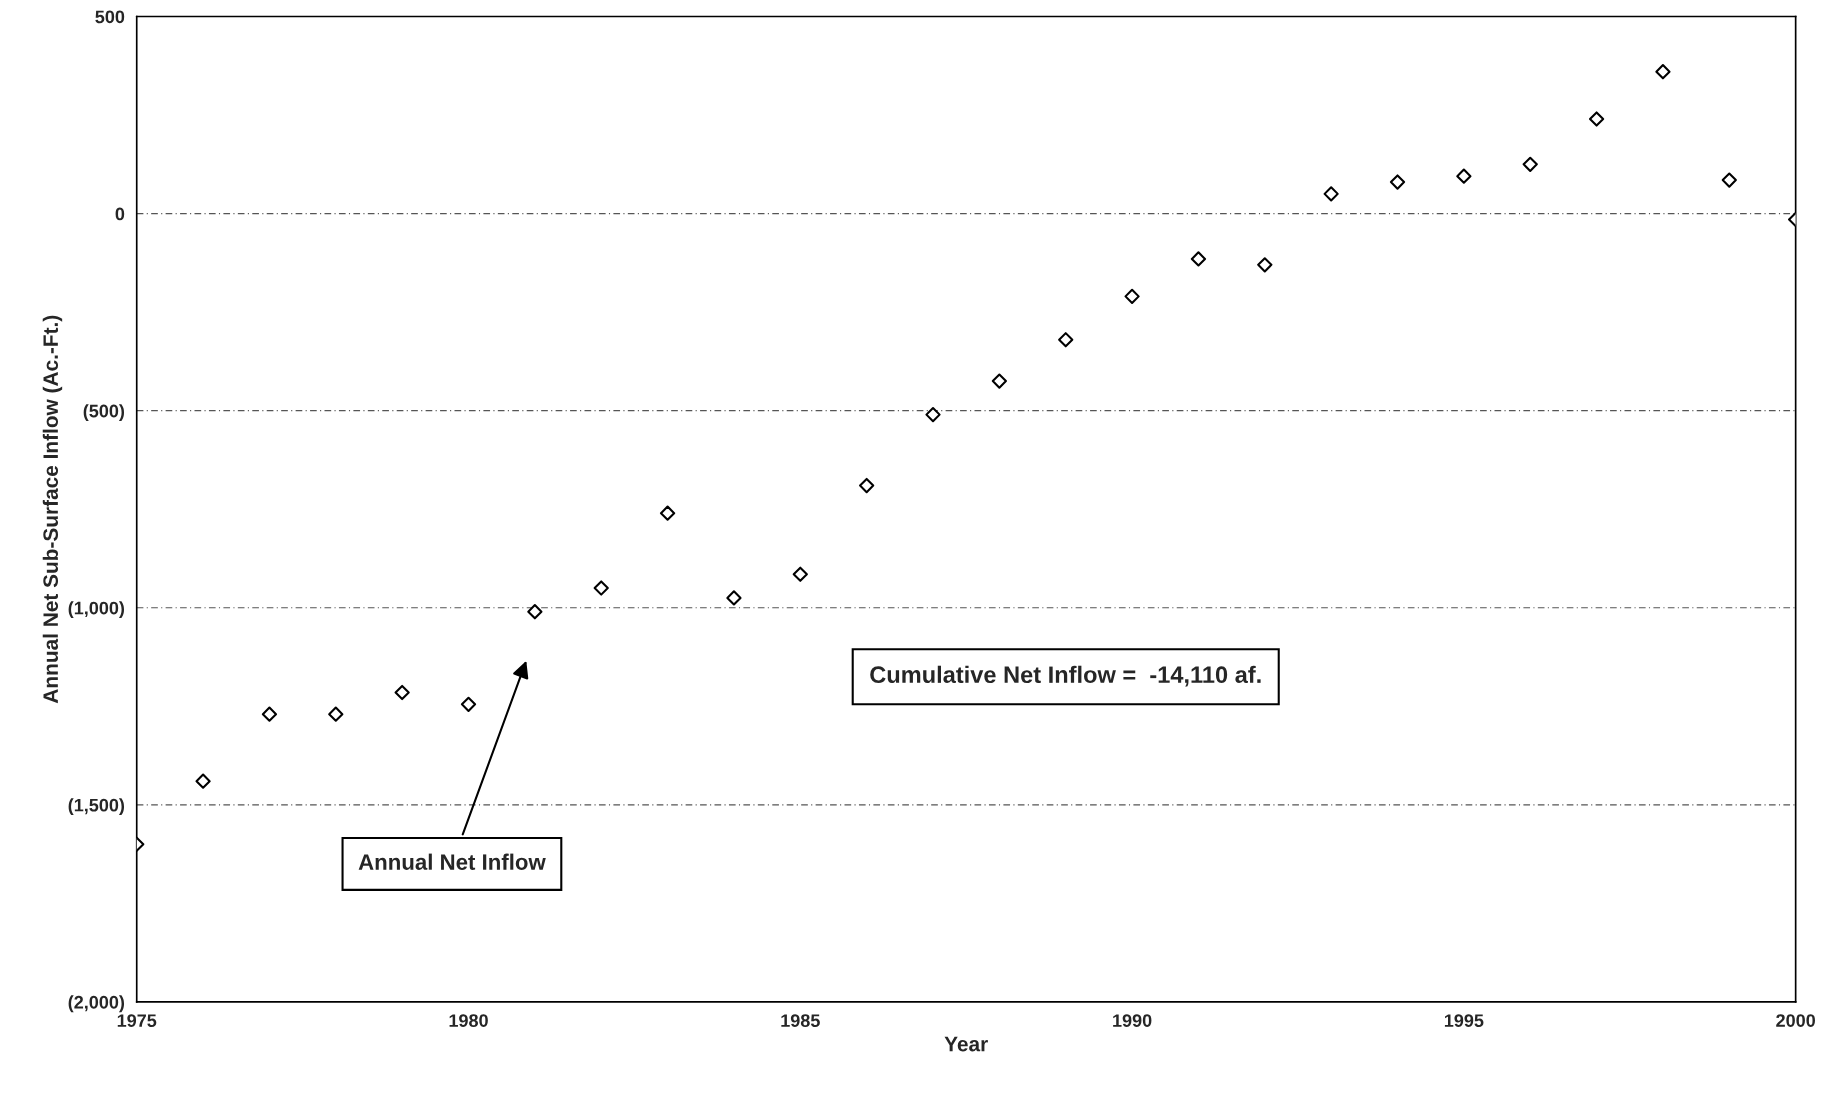 Image resolution: width=1823 pixels, height=1101 pixels. What do you see at coordinates (1464, 1020) in the screenshot?
I see `x-tick-label: 1995` at bounding box center [1464, 1020].